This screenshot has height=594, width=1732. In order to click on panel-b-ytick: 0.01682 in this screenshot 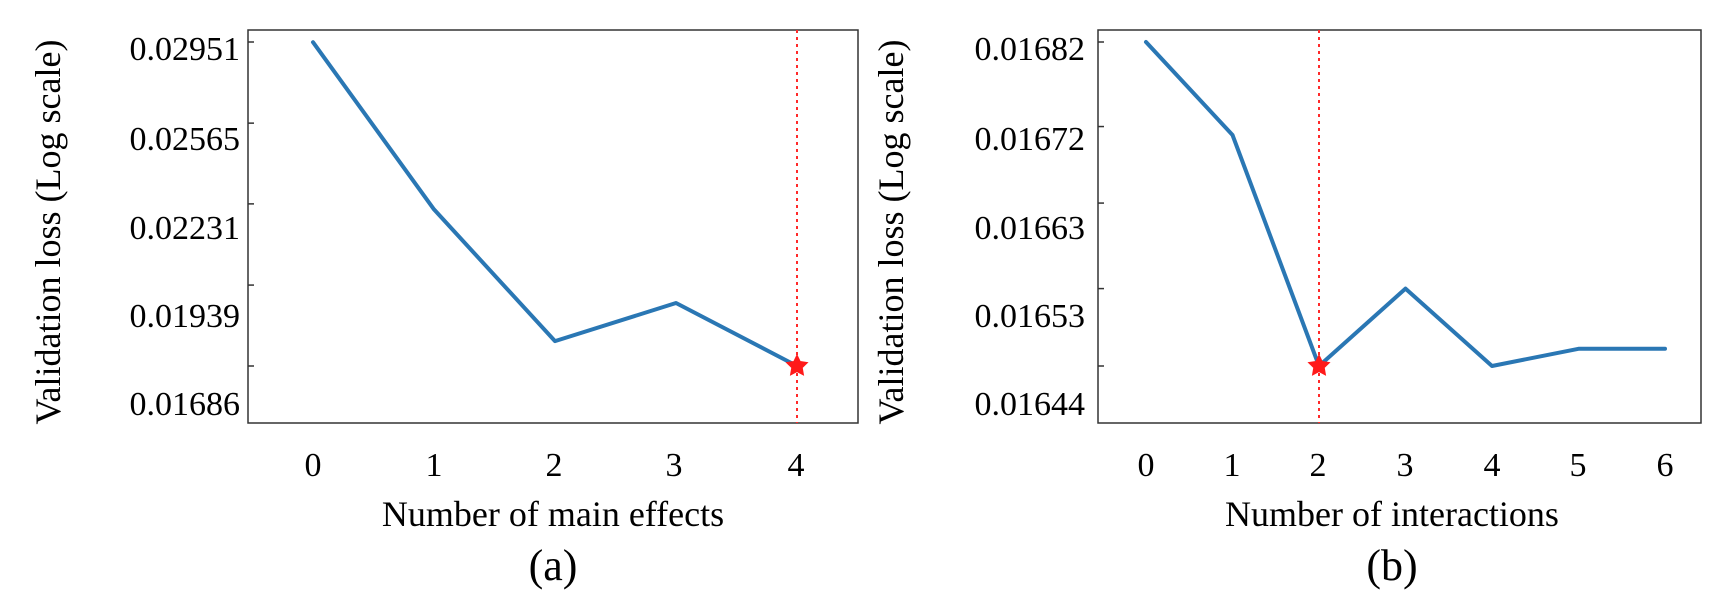, I will do `click(1030, 49)`.